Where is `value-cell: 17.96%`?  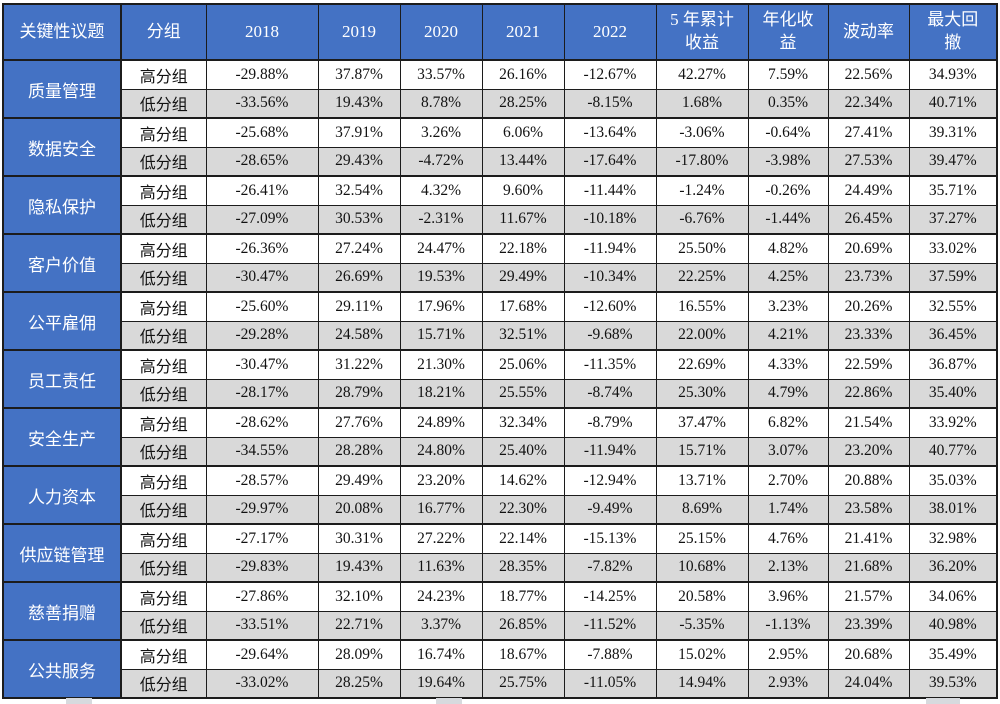
value-cell: 17.96% is located at coordinates (441, 306).